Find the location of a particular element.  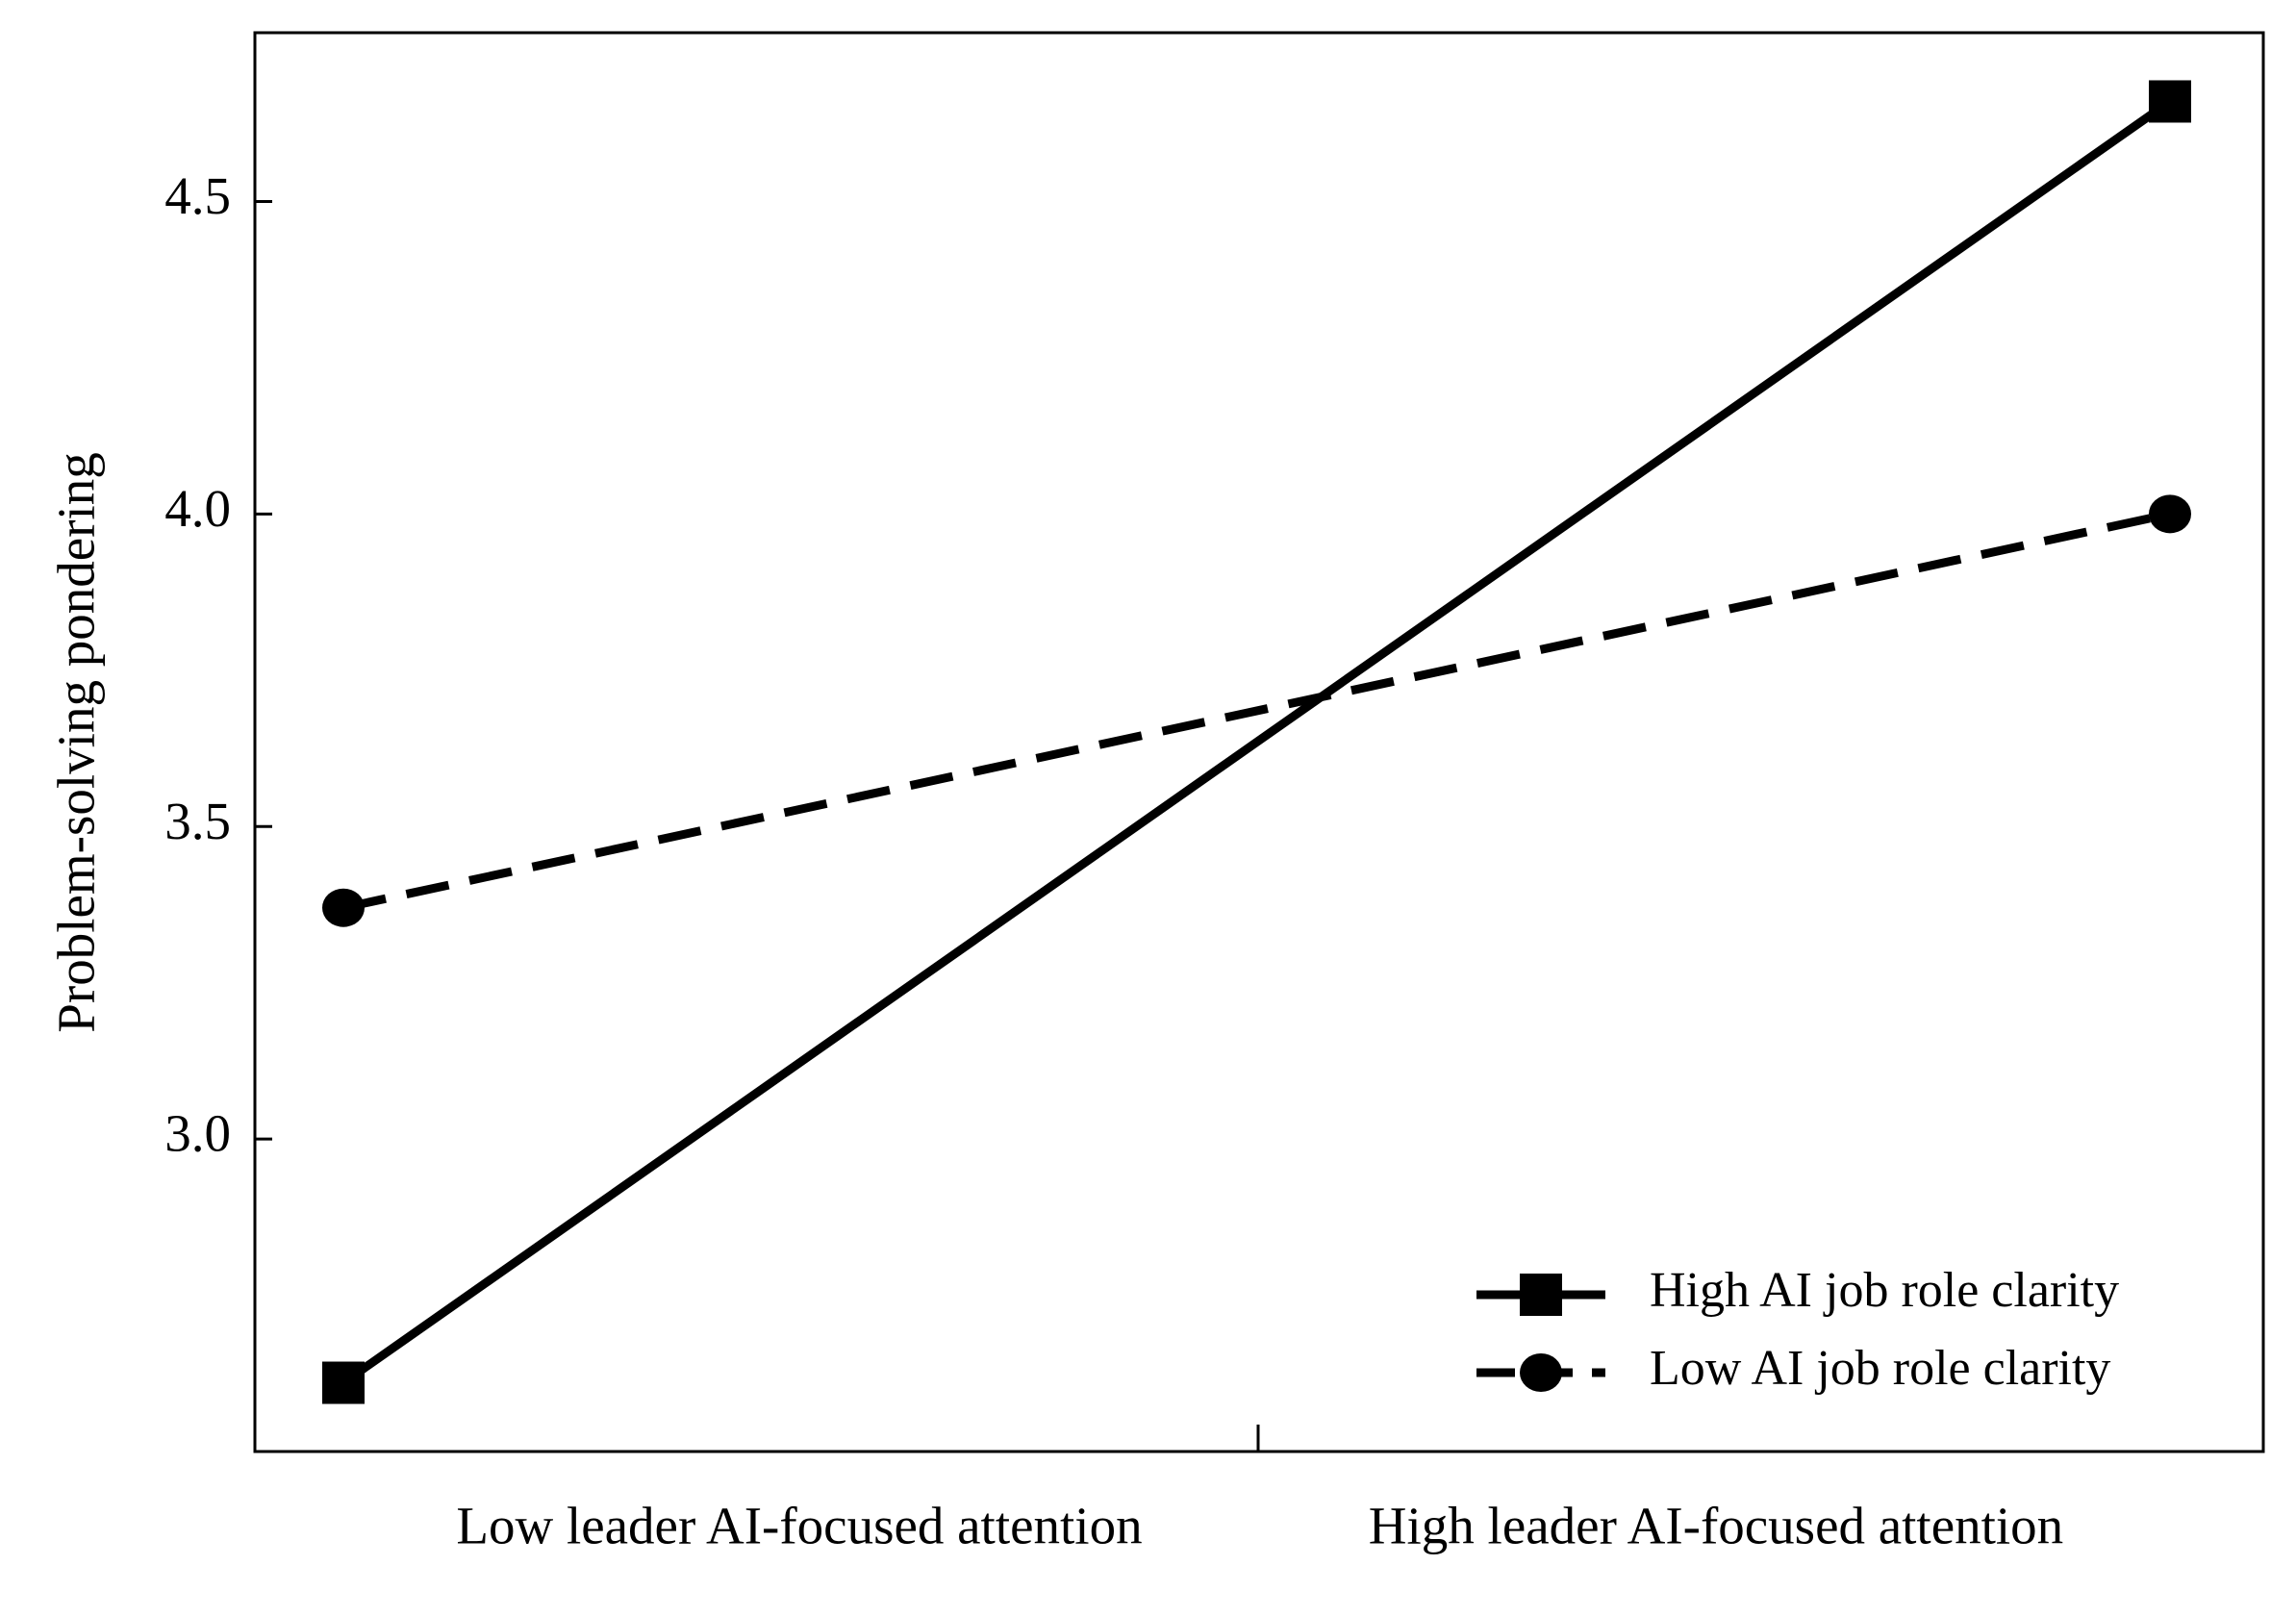

y-tick-label: 3.0 is located at coordinates (197, 1133).